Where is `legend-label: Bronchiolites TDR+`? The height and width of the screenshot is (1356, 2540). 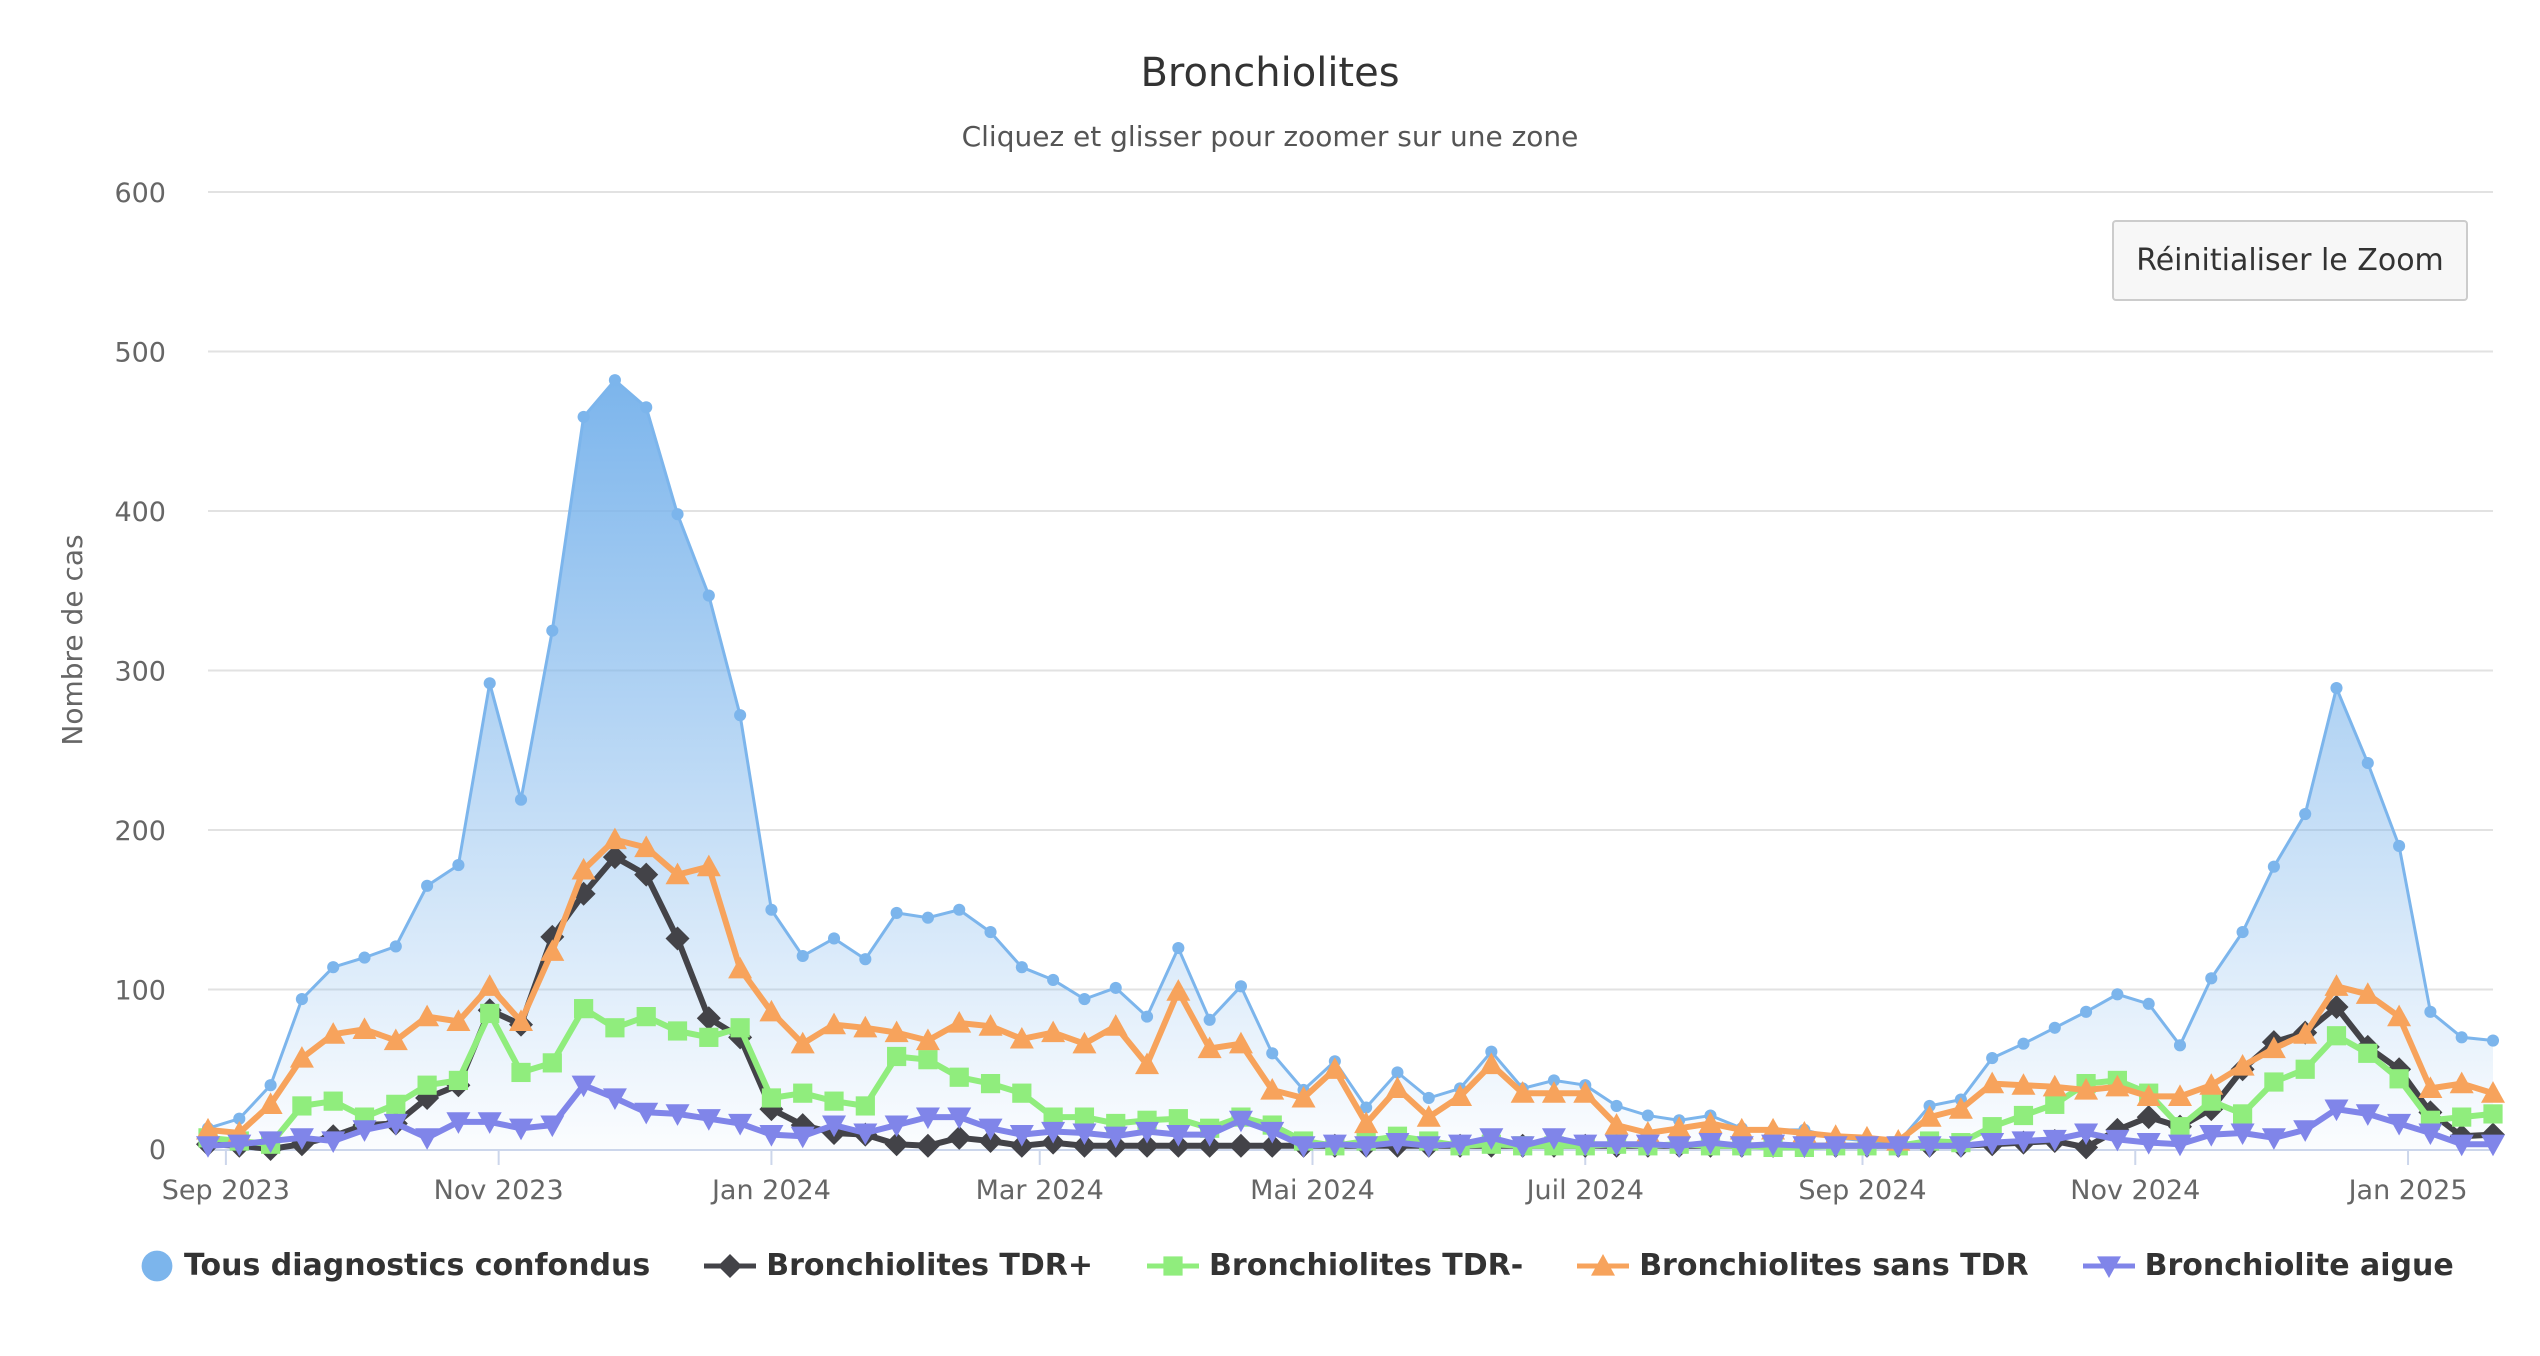
legend-label: Bronchiolites TDR+ is located at coordinates (930, 1265).